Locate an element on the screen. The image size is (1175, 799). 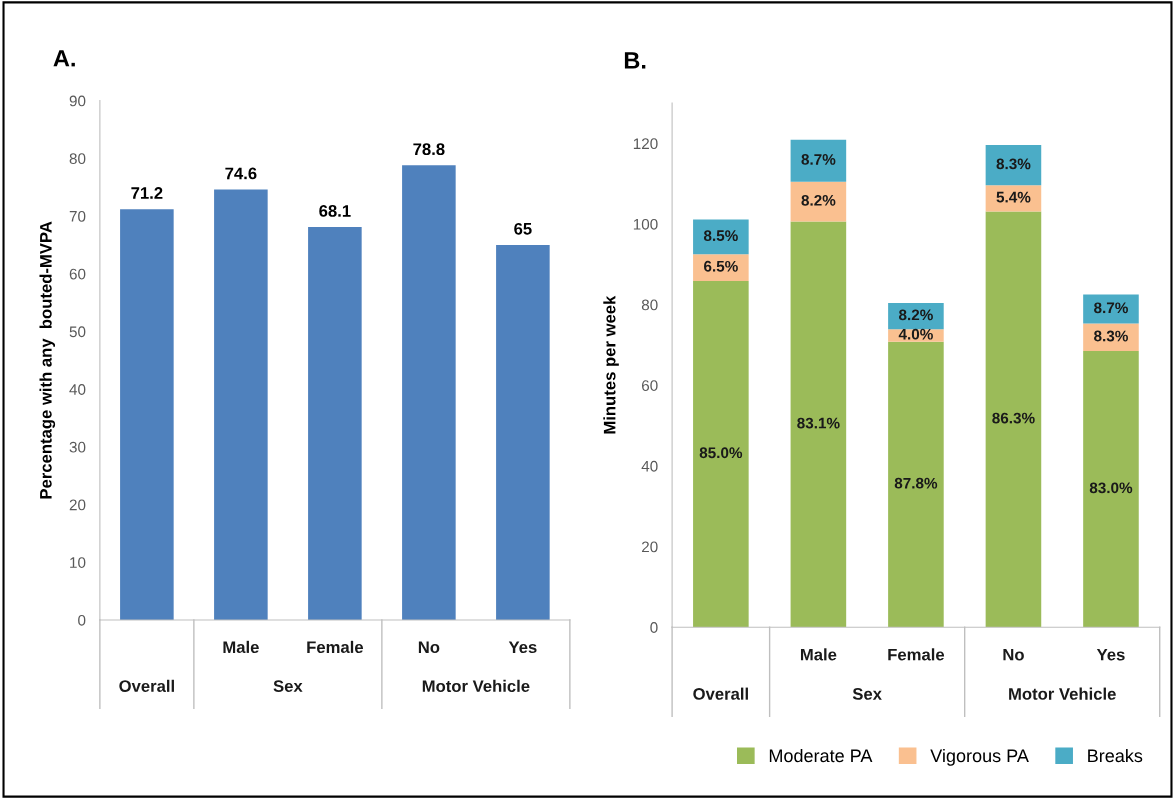
annotation: 4.0% is located at coordinates (915, 334).